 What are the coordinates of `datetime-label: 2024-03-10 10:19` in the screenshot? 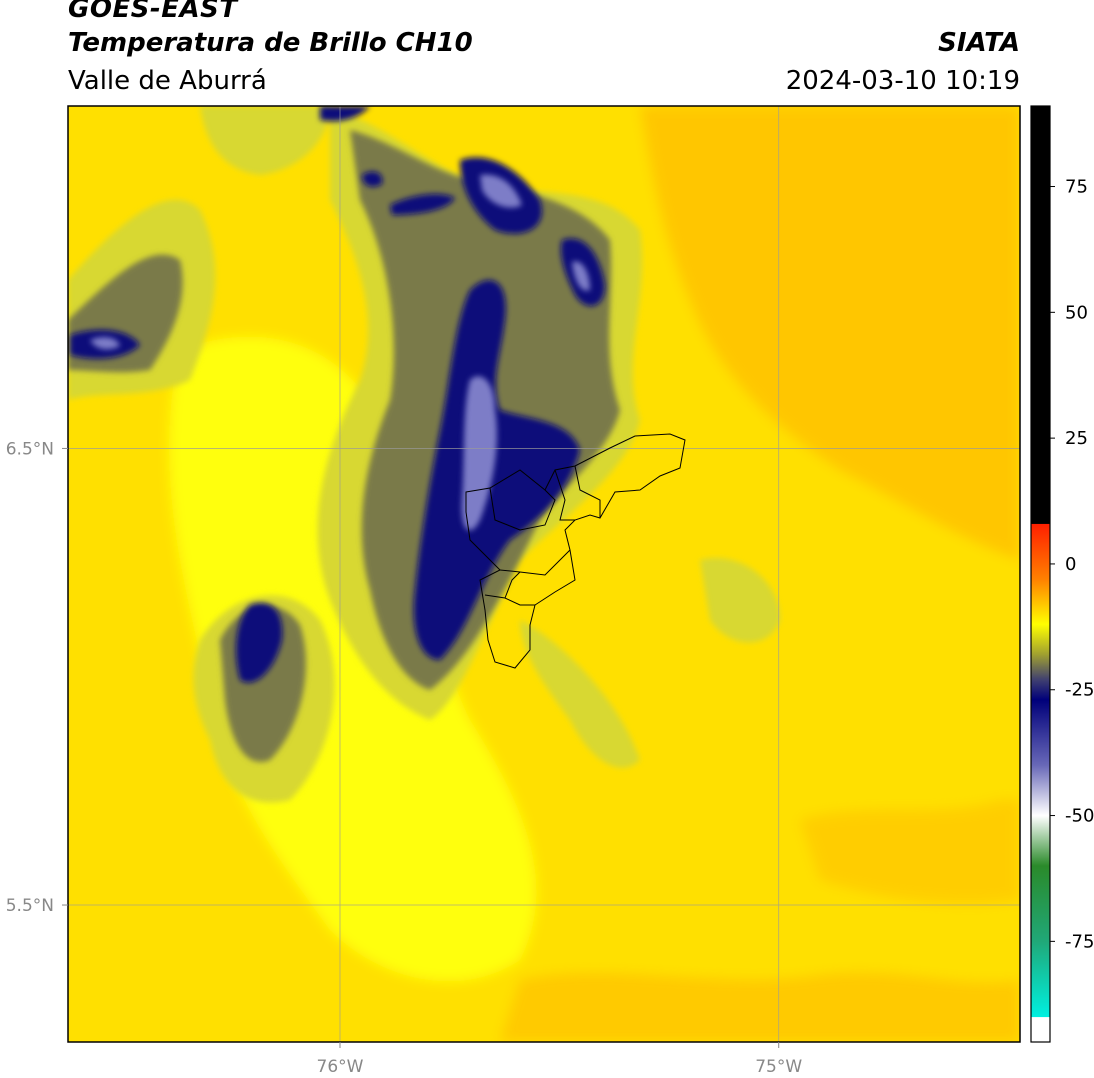 It's located at (902, 81).